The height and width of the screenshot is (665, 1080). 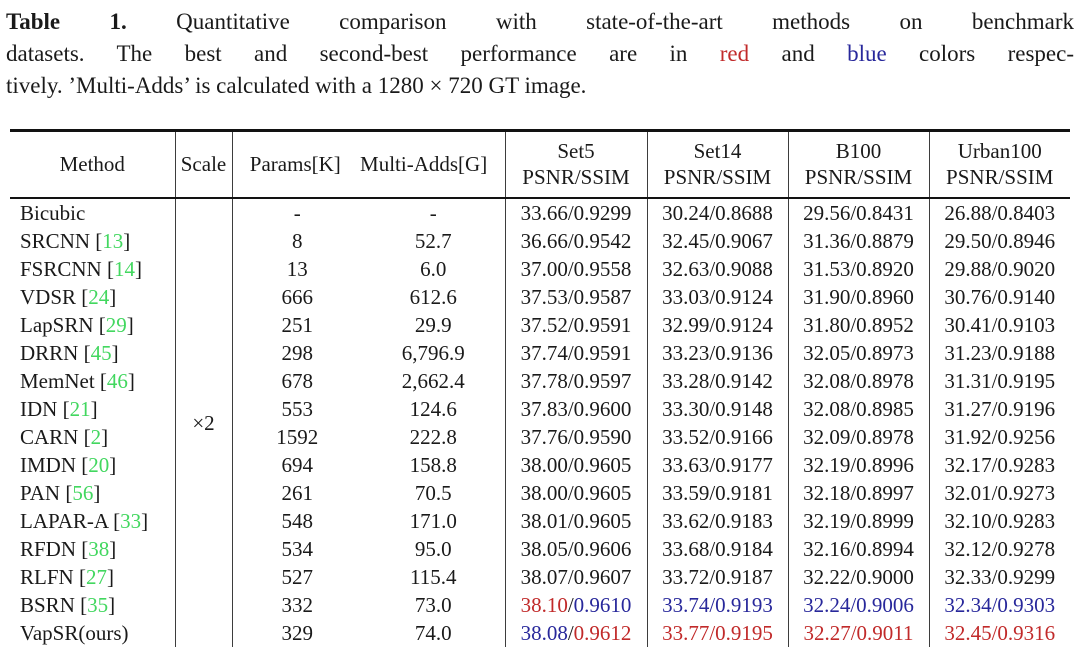 I want to click on multi-adds-cell: 115.4, so click(x=433, y=577).